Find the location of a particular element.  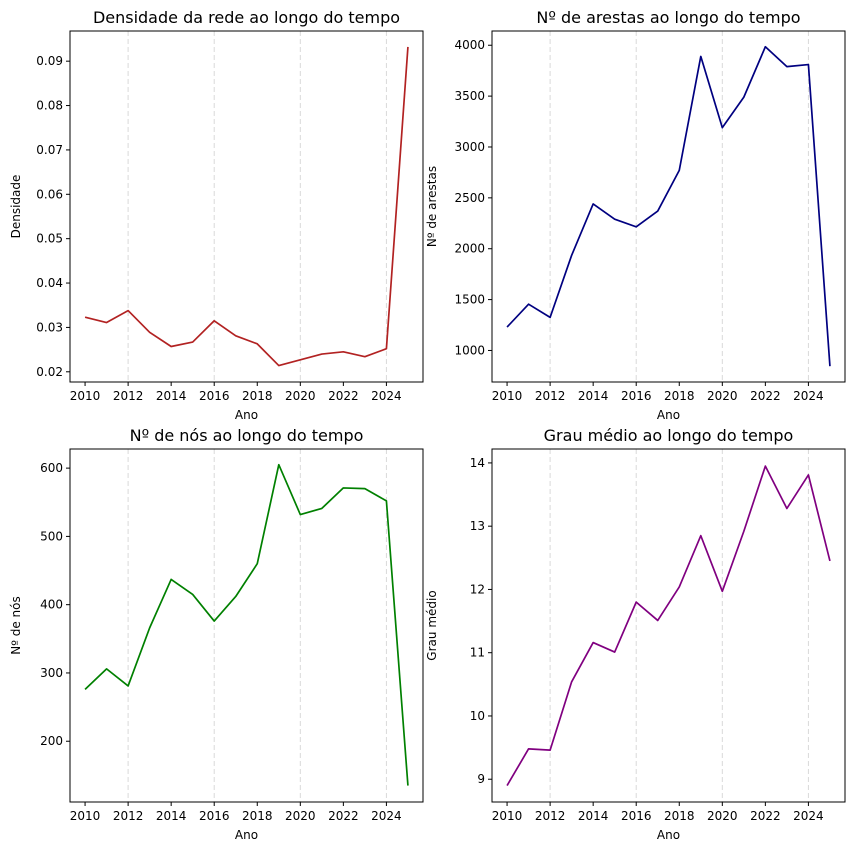

y-axis-label: Nº de nós is located at coordinates (16, 625).